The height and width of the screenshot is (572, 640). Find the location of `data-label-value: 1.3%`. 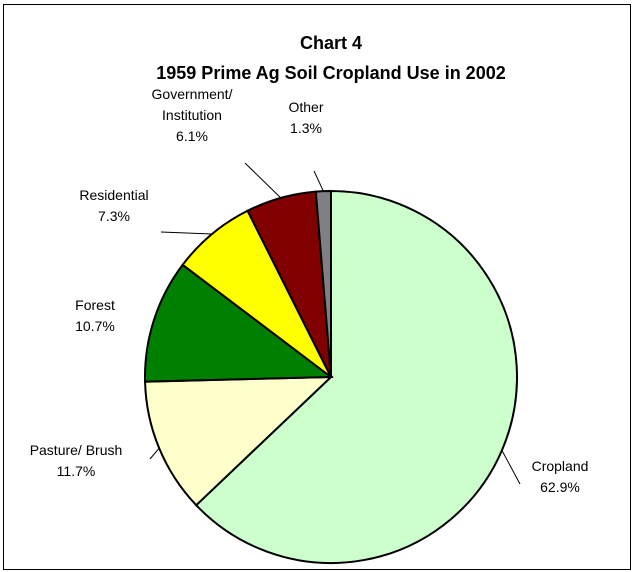

data-label-value: 1.3% is located at coordinates (306, 128).